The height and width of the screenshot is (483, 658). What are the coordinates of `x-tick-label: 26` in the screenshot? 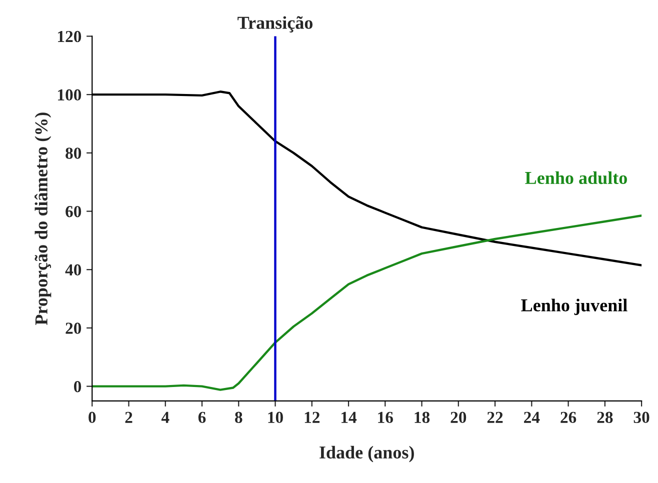 It's located at (568, 418).